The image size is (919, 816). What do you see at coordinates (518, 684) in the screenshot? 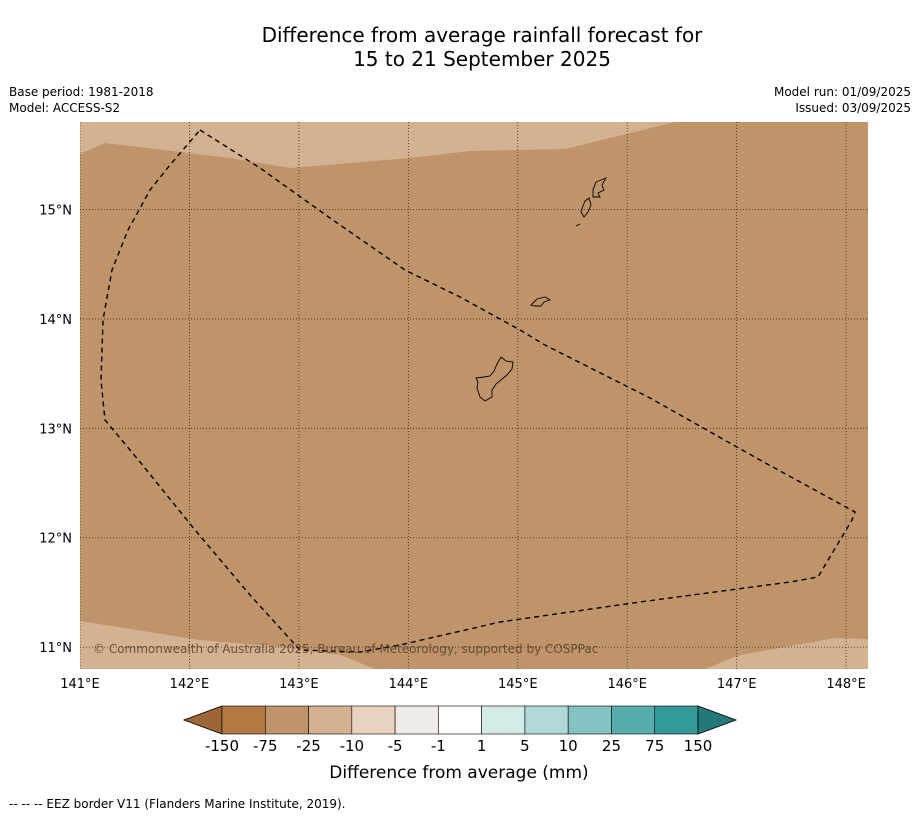
I see `x-tick-label: 145°E` at bounding box center [518, 684].